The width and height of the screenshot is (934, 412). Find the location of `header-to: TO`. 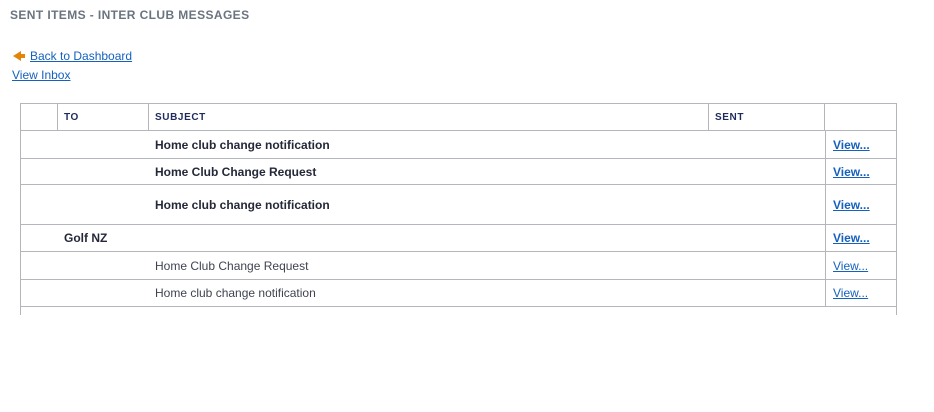

header-to: TO is located at coordinates (103, 117).